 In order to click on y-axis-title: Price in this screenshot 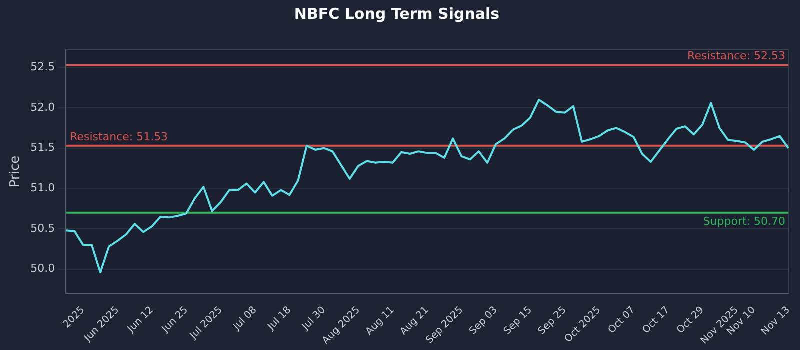, I will do `click(16, 172)`.